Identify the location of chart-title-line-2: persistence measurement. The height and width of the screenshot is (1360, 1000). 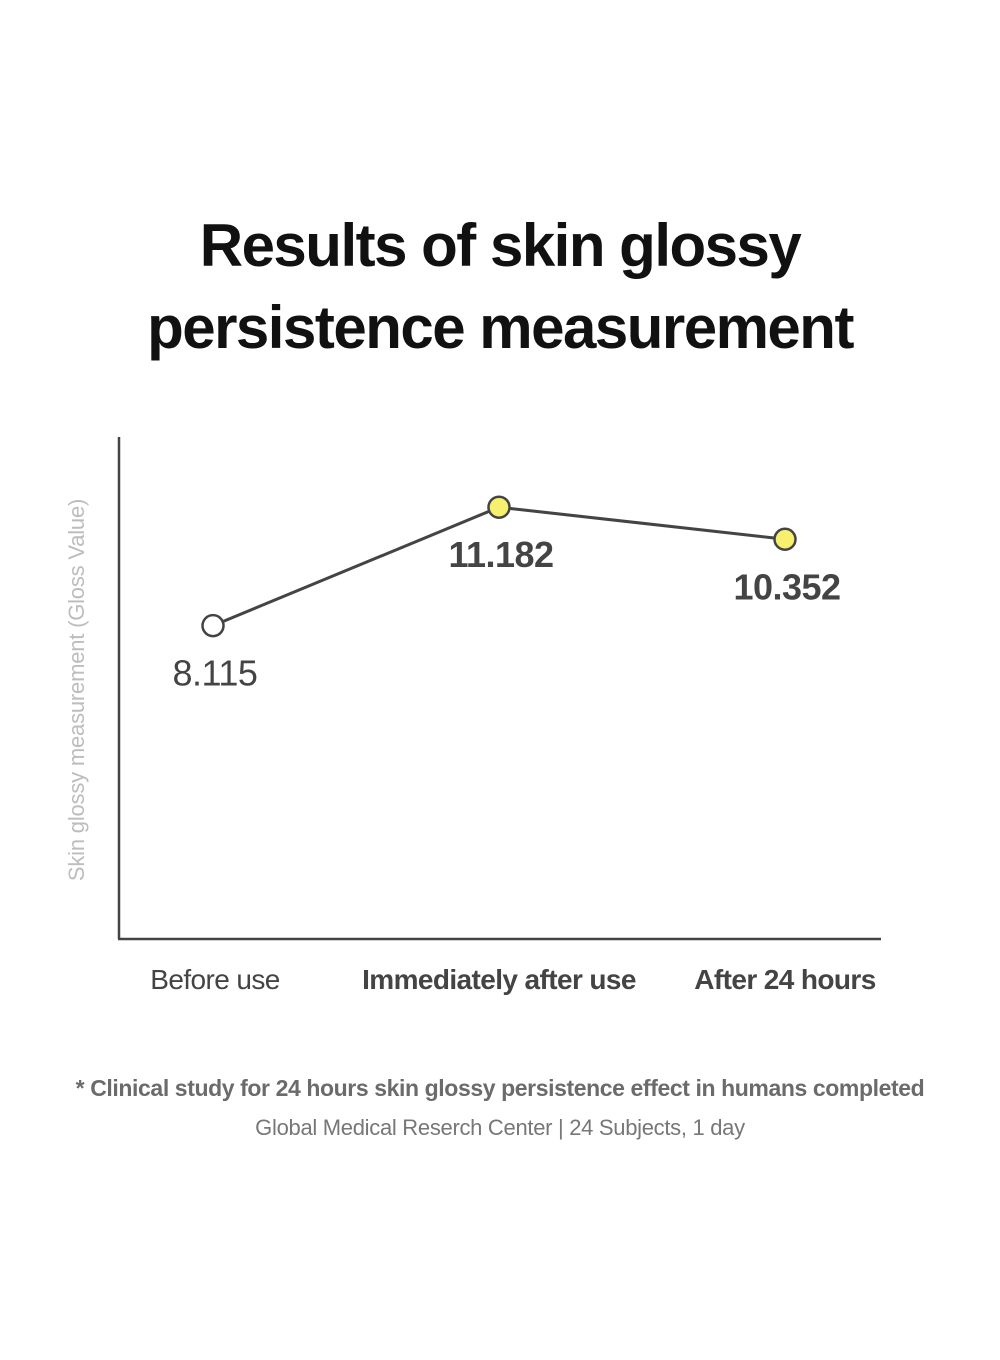
(500, 327).